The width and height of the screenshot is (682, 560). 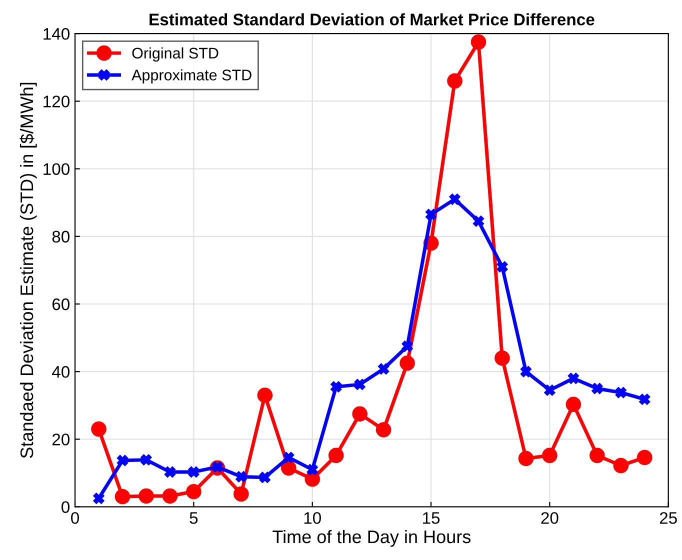 I want to click on y-tick-label: 60, so click(x=61, y=304).